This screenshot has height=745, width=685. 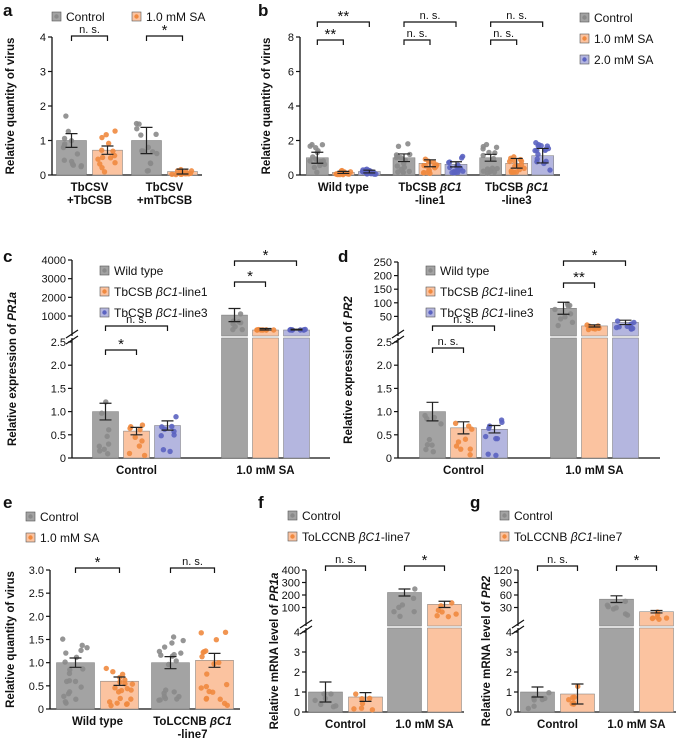 What do you see at coordinates (345, 560) in the screenshot?
I see `panel-f-sig-label: n. s.` at bounding box center [345, 560].